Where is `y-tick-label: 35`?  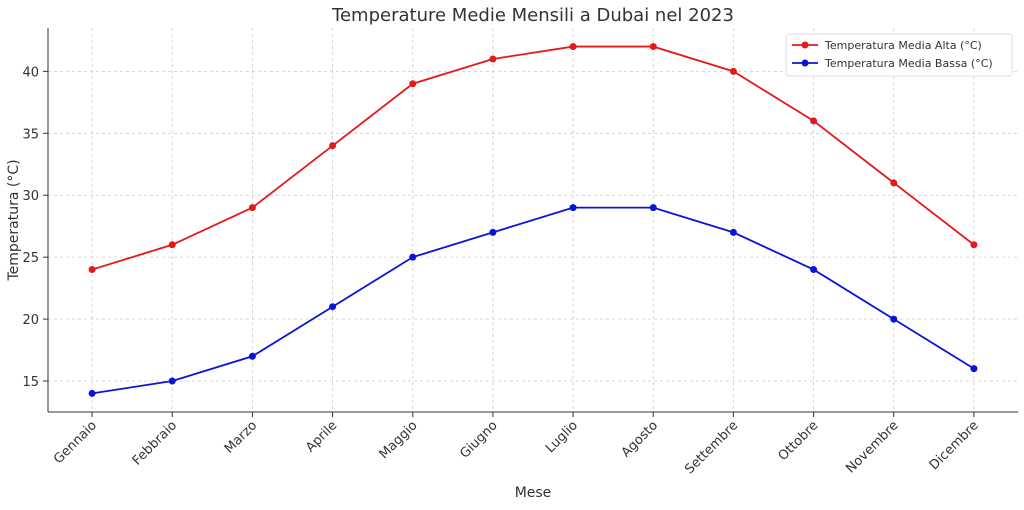
y-tick-label: 35 is located at coordinates (30, 134).